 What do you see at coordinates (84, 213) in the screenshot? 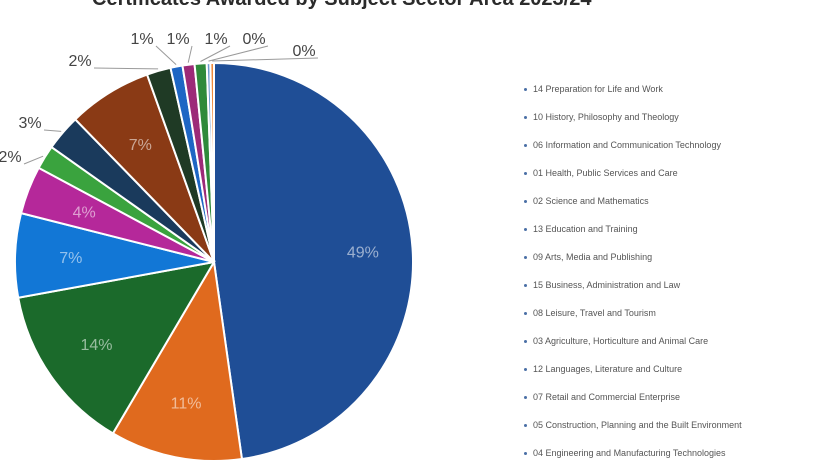
I see `slice-label-02-science-and-mathematics: 4%` at bounding box center [84, 213].